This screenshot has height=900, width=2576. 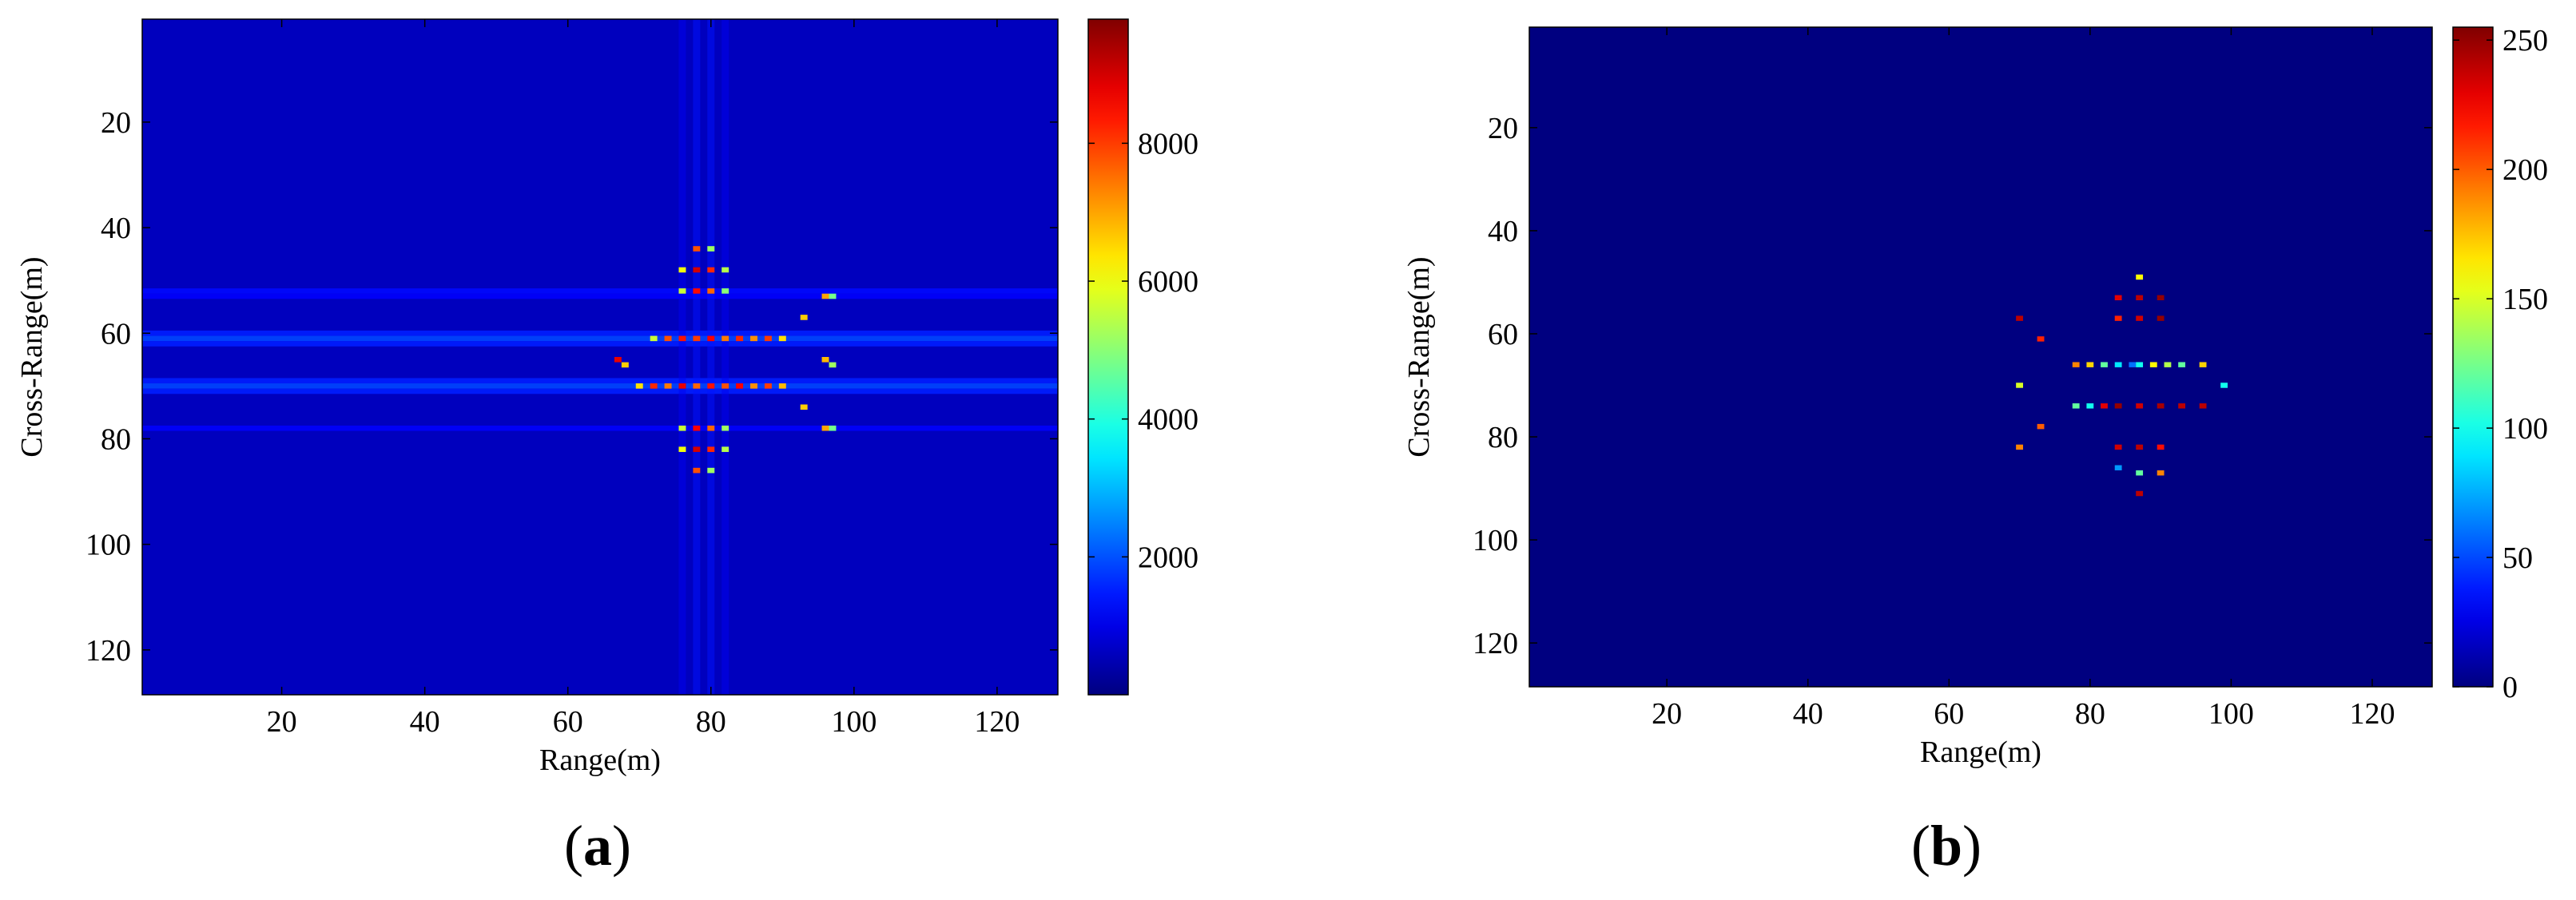 I want to click on panel-a-caption: (a), so click(x=597, y=846).